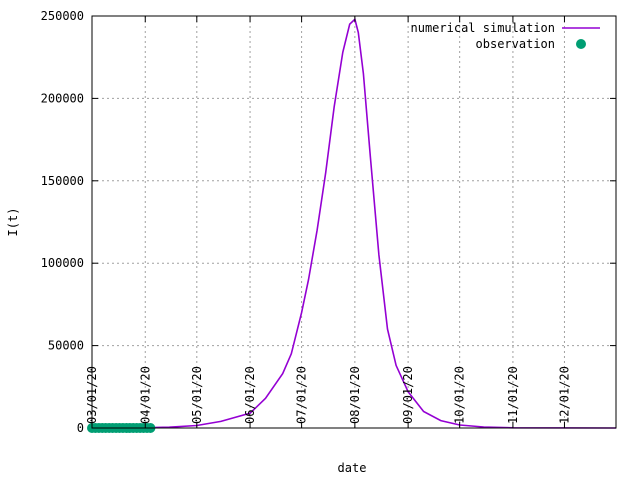 The height and width of the screenshot is (480, 640). I want to click on x-tick-label: 04/01/20, so click(145, 395).